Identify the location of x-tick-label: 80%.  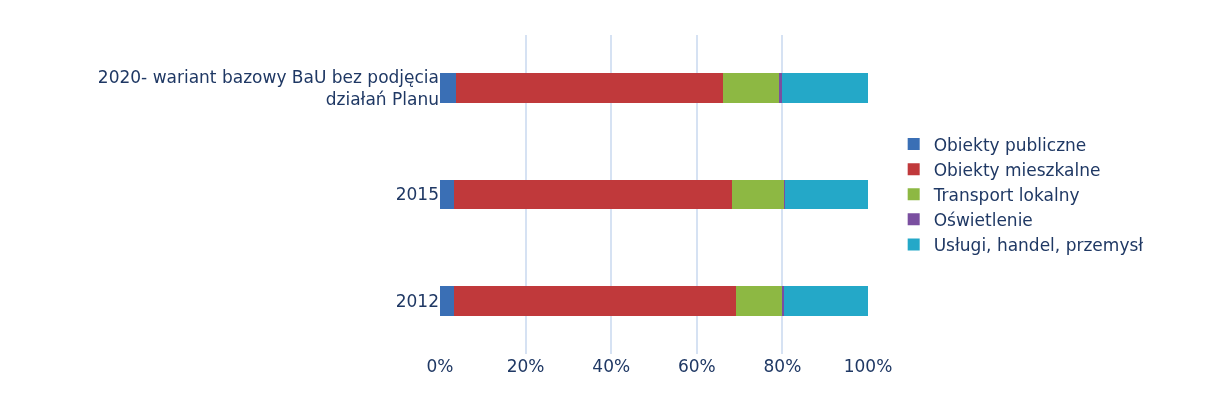
(782, 366).